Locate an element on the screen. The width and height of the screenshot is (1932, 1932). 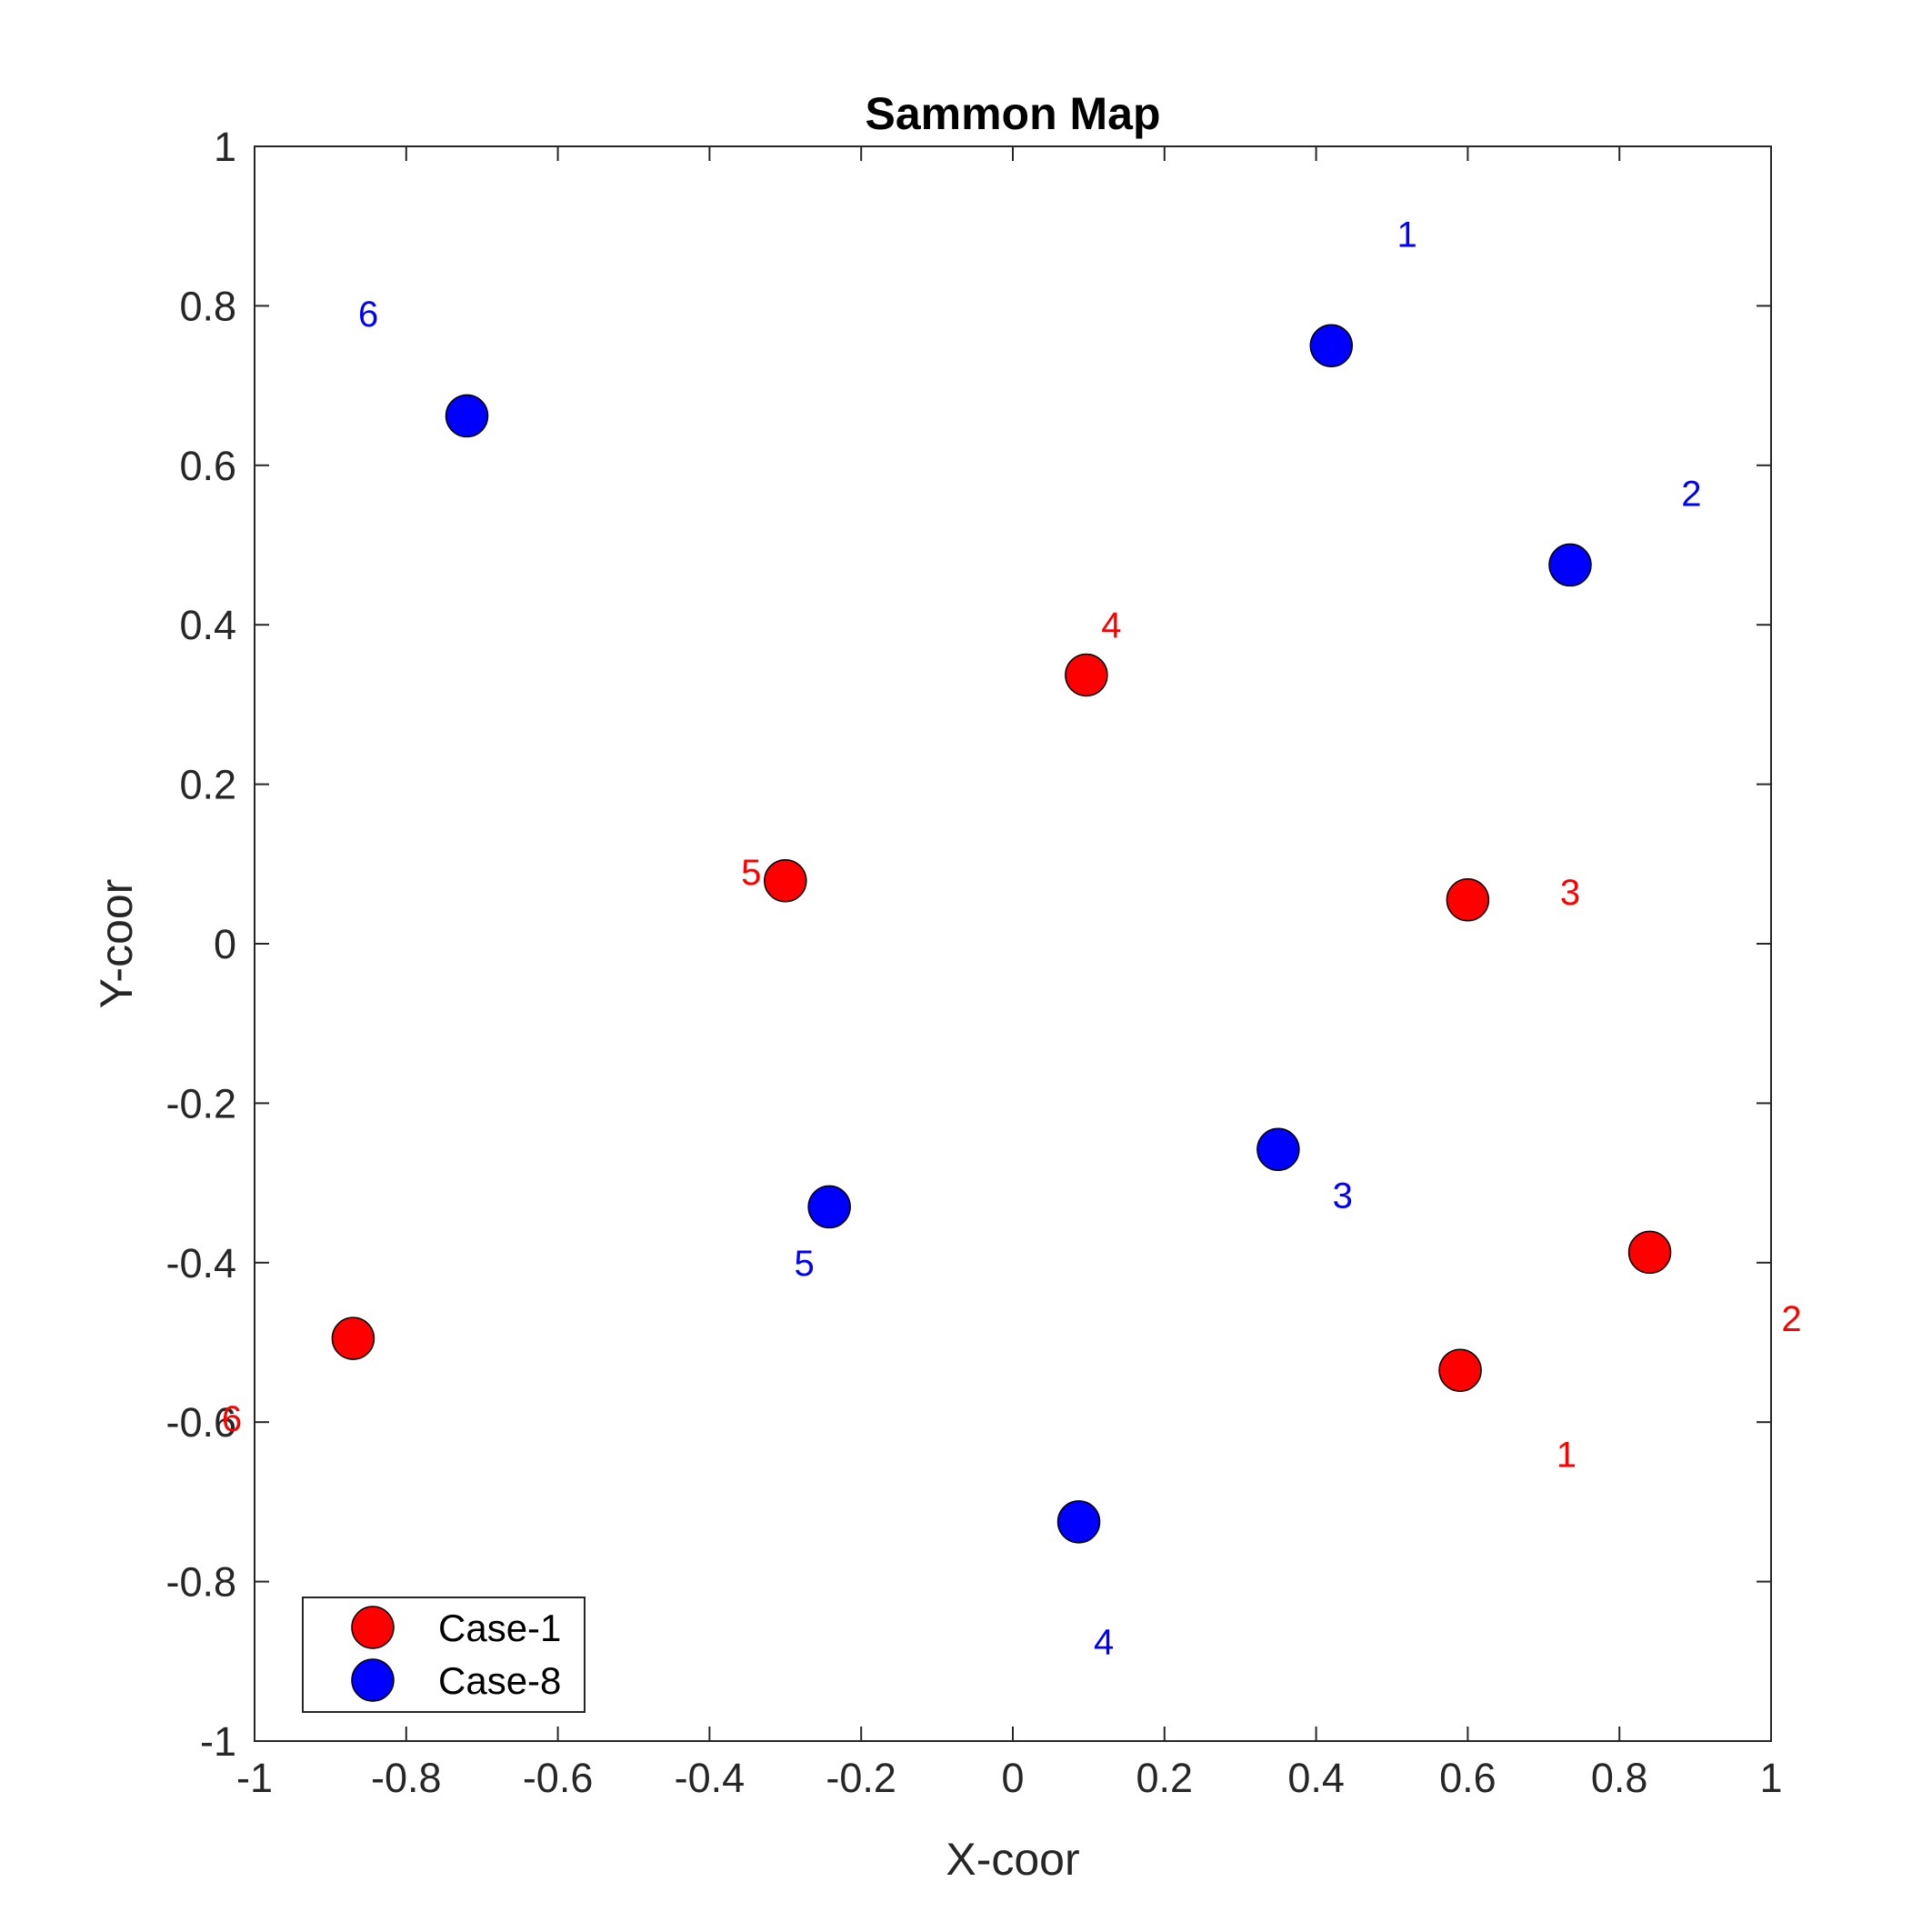
legend-label-case-1: Case-1 is located at coordinates (499, 1628).